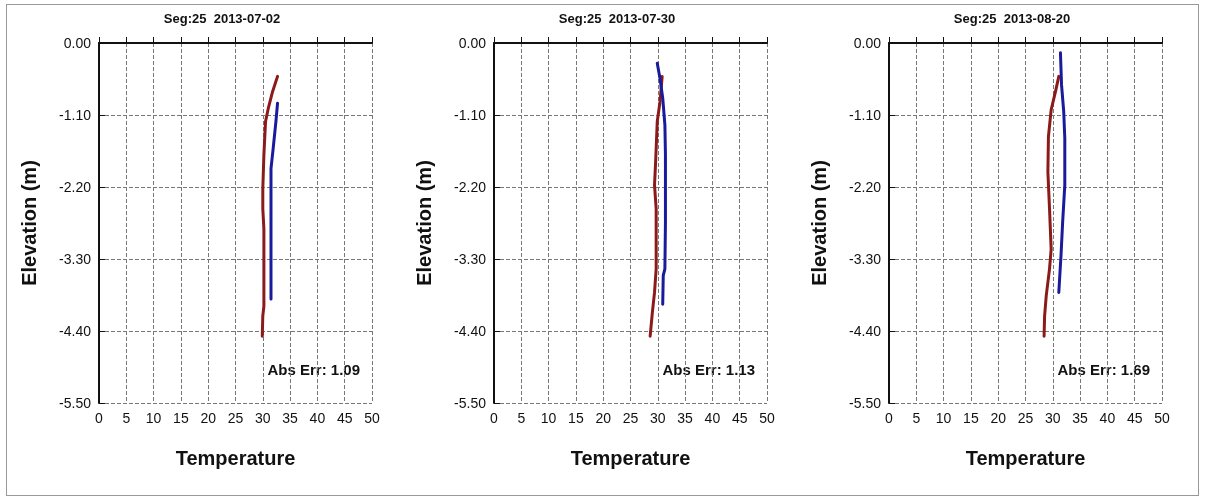  What do you see at coordinates (1012, 18) in the screenshot?
I see `chart-title: Seg:25 2013-08-20` at bounding box center [1012, 18].